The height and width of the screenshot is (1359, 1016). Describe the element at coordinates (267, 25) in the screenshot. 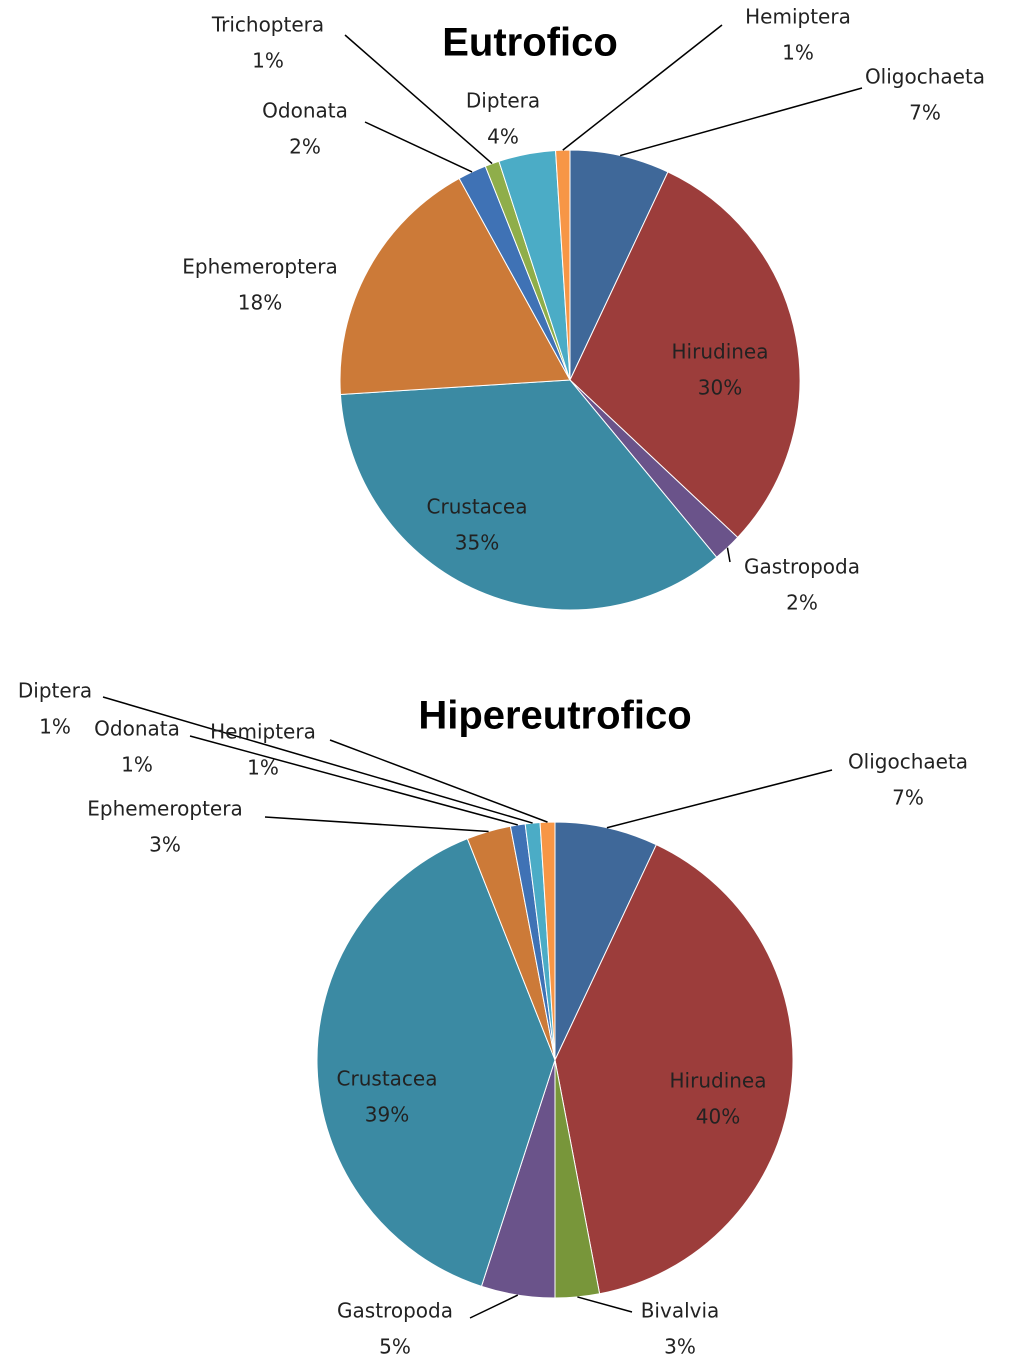

I see `slice-label: Trichoptera` at that location.